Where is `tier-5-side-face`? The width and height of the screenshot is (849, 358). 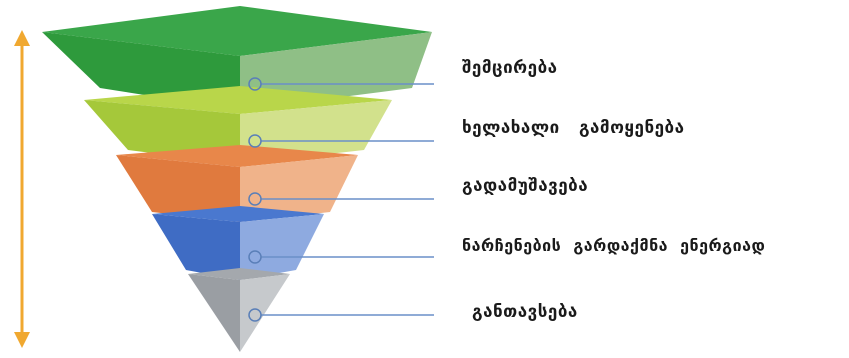 tier-5-side-face is located at coordinates (265, 313).